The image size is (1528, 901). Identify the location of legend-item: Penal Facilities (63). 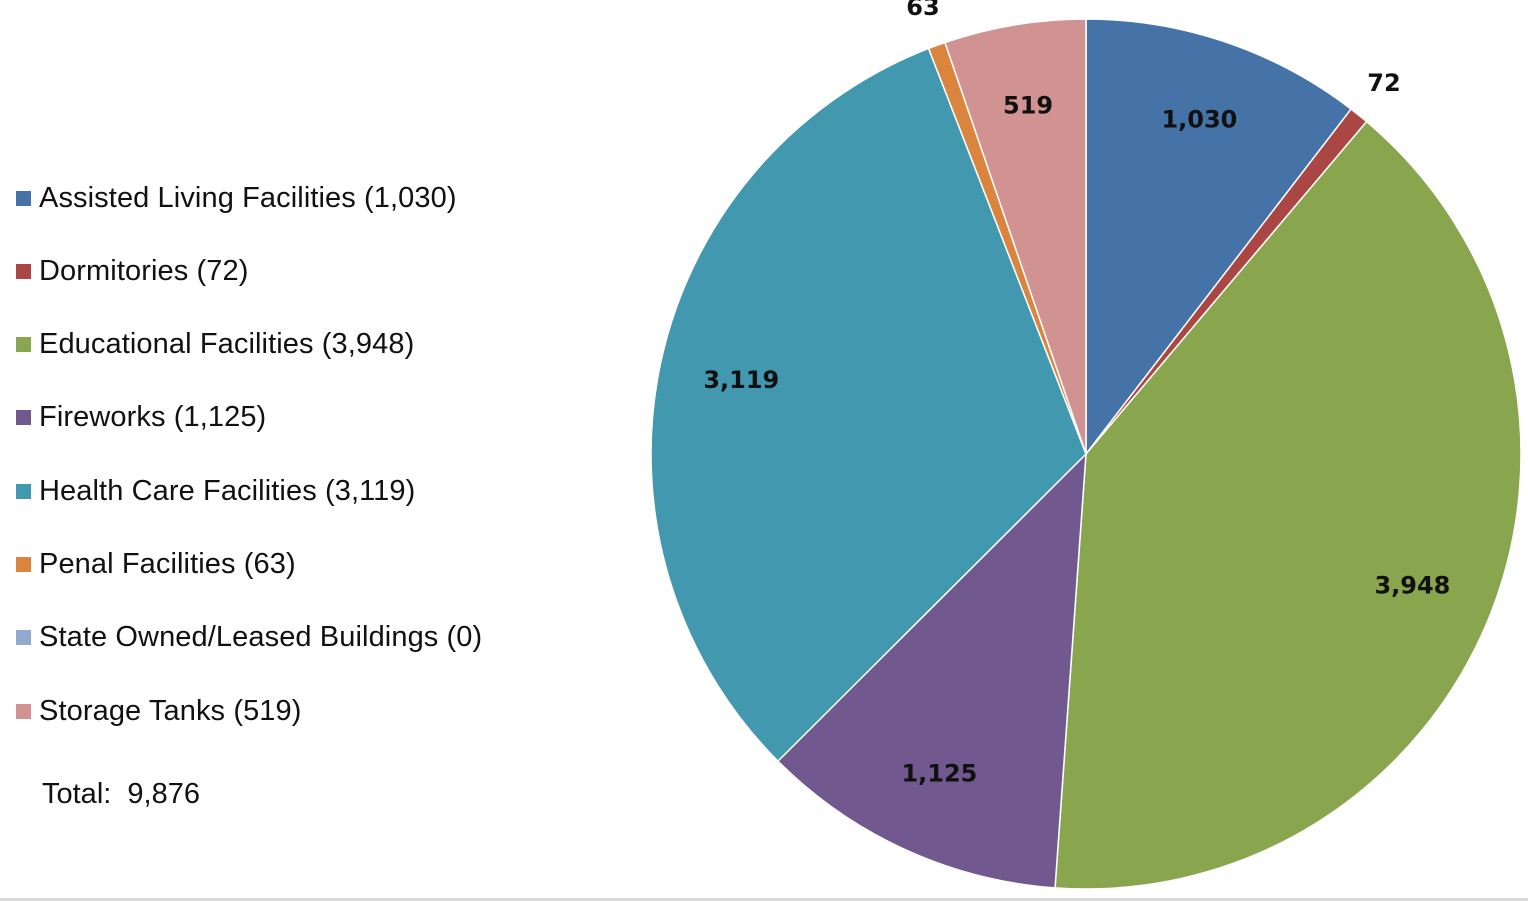
(156, 565).